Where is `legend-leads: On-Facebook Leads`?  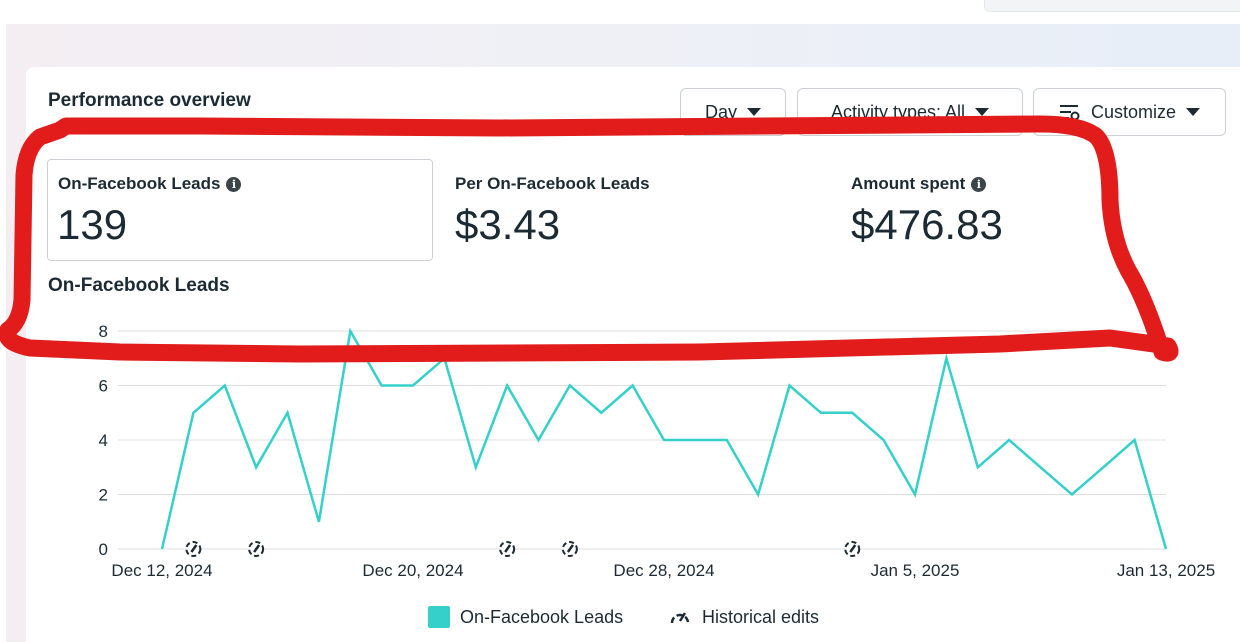 legend-leads: On-Facebook Leads is located at coordinates (525, 617).